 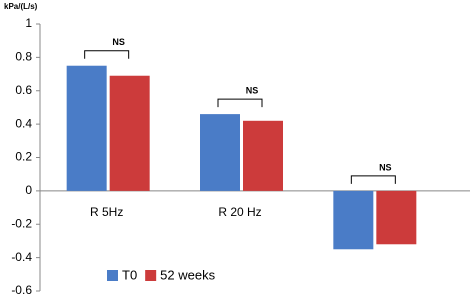 What do you see at coordinates (23, 57) in the screenshot?
I see `y-tick-label: 0.8` at bounding box center [23, 57].